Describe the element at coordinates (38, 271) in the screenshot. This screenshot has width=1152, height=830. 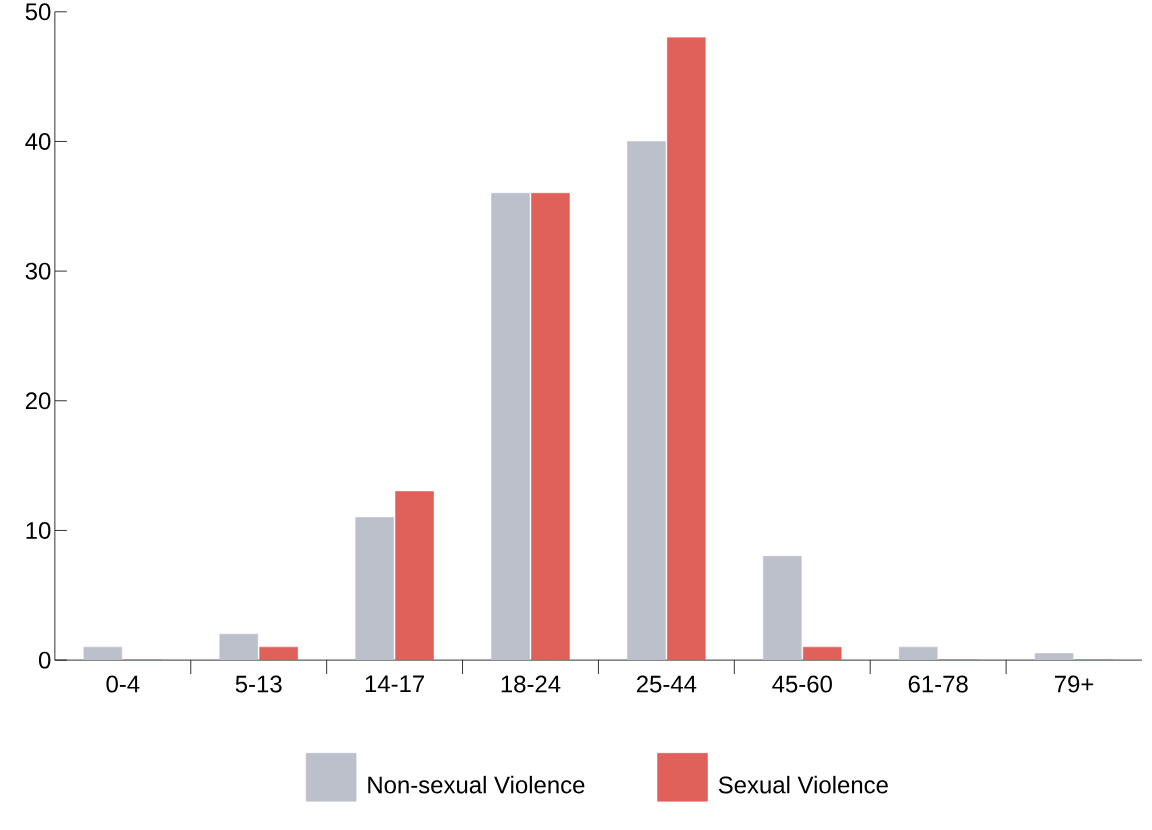
I see `y-tick-label: 30` at that location.